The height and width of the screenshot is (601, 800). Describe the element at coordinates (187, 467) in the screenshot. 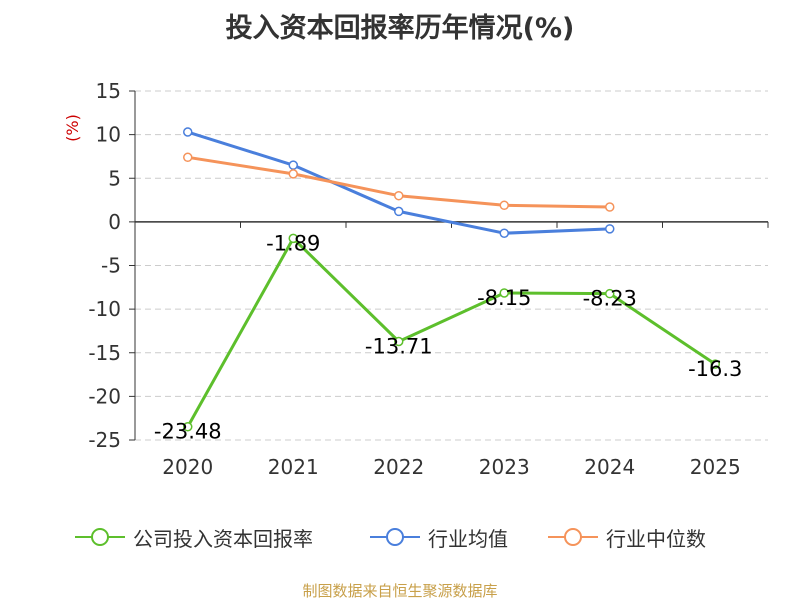

I see `x-tick-label: 2020` at that location.